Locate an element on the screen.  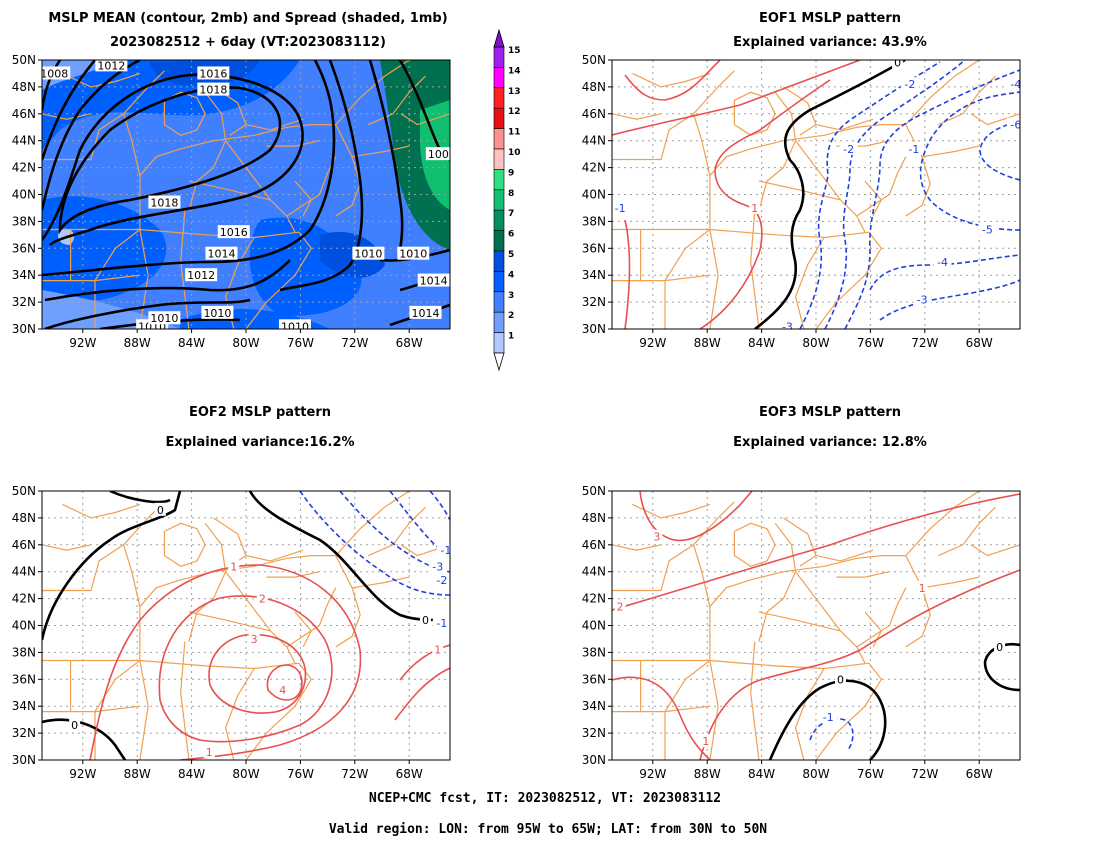
eof2-lon-tick-label: 80W is located at coordinates (245, 774).